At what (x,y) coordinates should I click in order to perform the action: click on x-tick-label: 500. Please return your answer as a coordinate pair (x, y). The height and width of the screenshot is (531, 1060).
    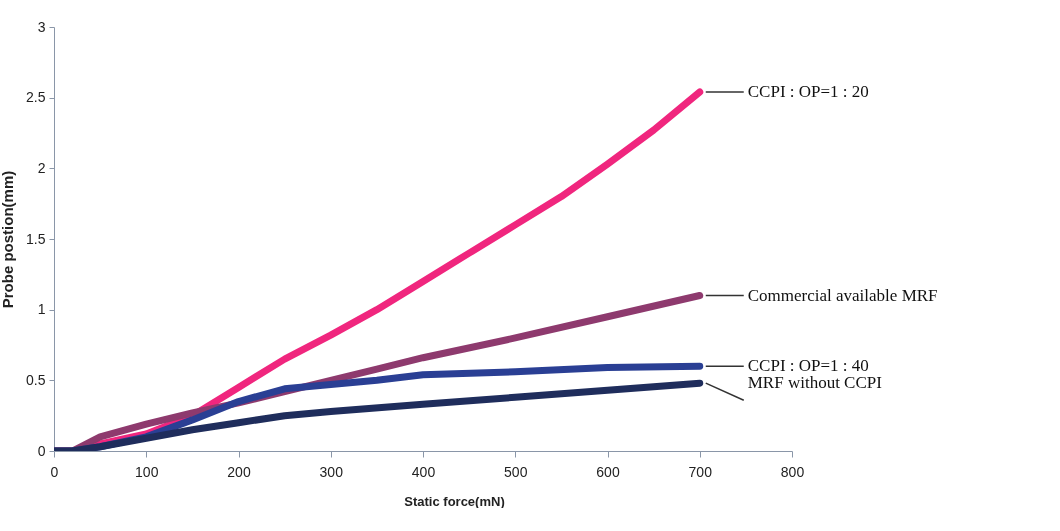
    Looking at the image, I should click on (516, 471).